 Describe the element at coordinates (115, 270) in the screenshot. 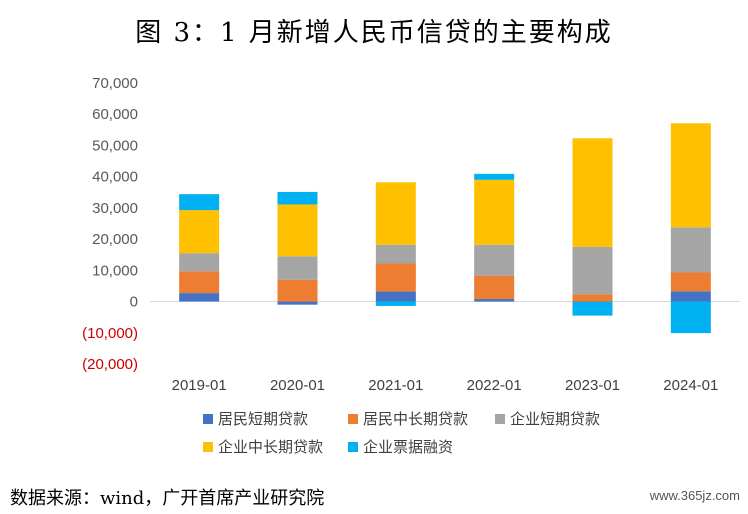

I see `y-tick-label: 10,000` at that location.